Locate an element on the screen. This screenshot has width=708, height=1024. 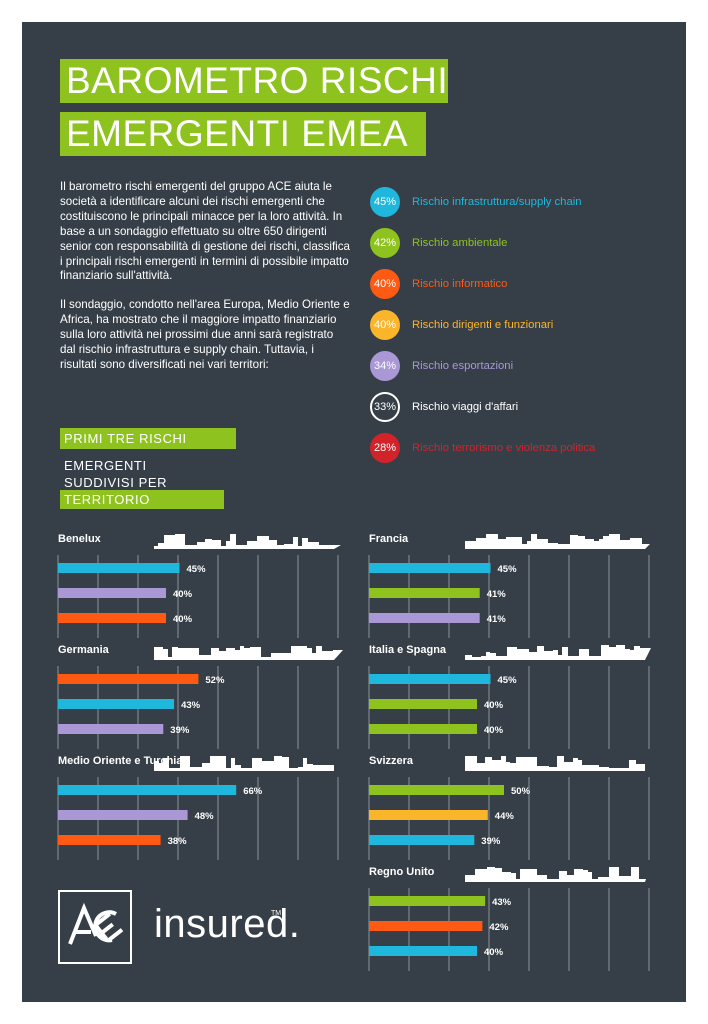
subtitle-line-1: PRIMI TRE RISCHI is located at coordinates (148, 438).